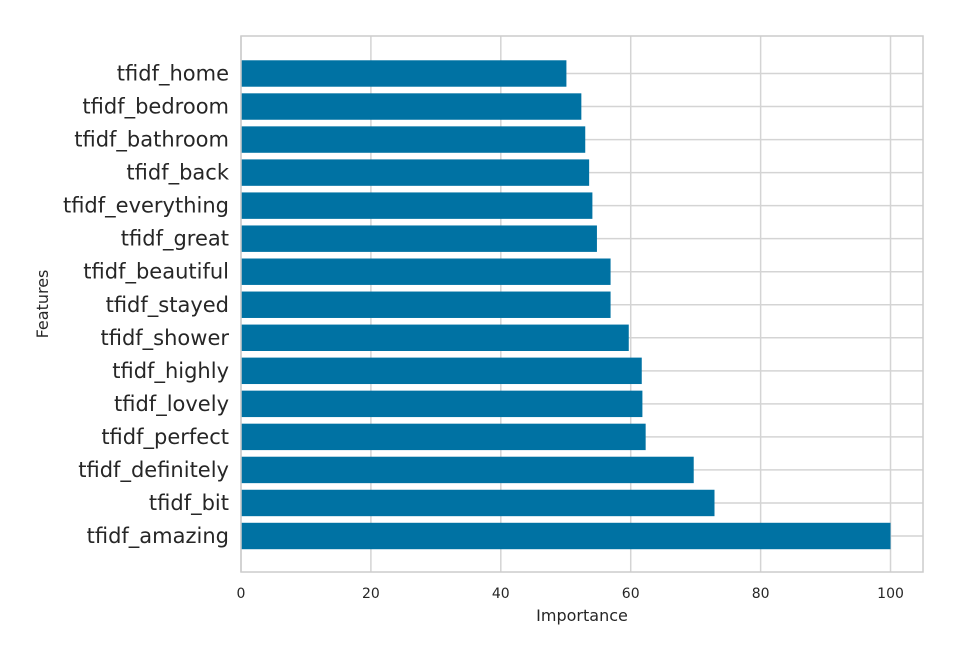  I want to click on y-tick-label: tfidf_bedroom, so click(155, 107).